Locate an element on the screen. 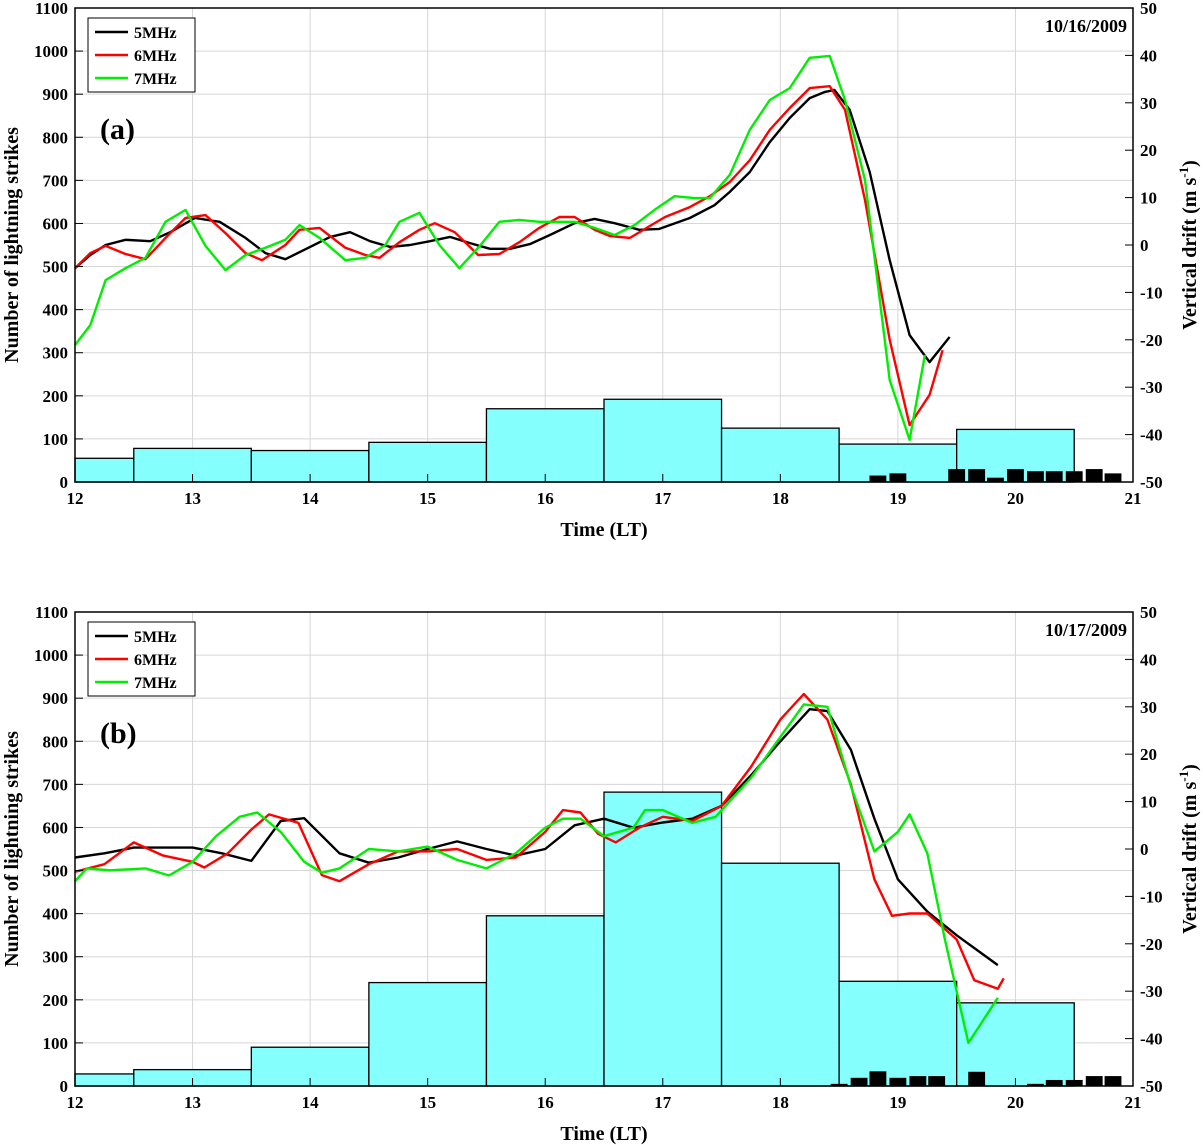 This screenshot has height=1145, width=1203. y-right-tick-label: -20 is located at coordinates (1151, 340).